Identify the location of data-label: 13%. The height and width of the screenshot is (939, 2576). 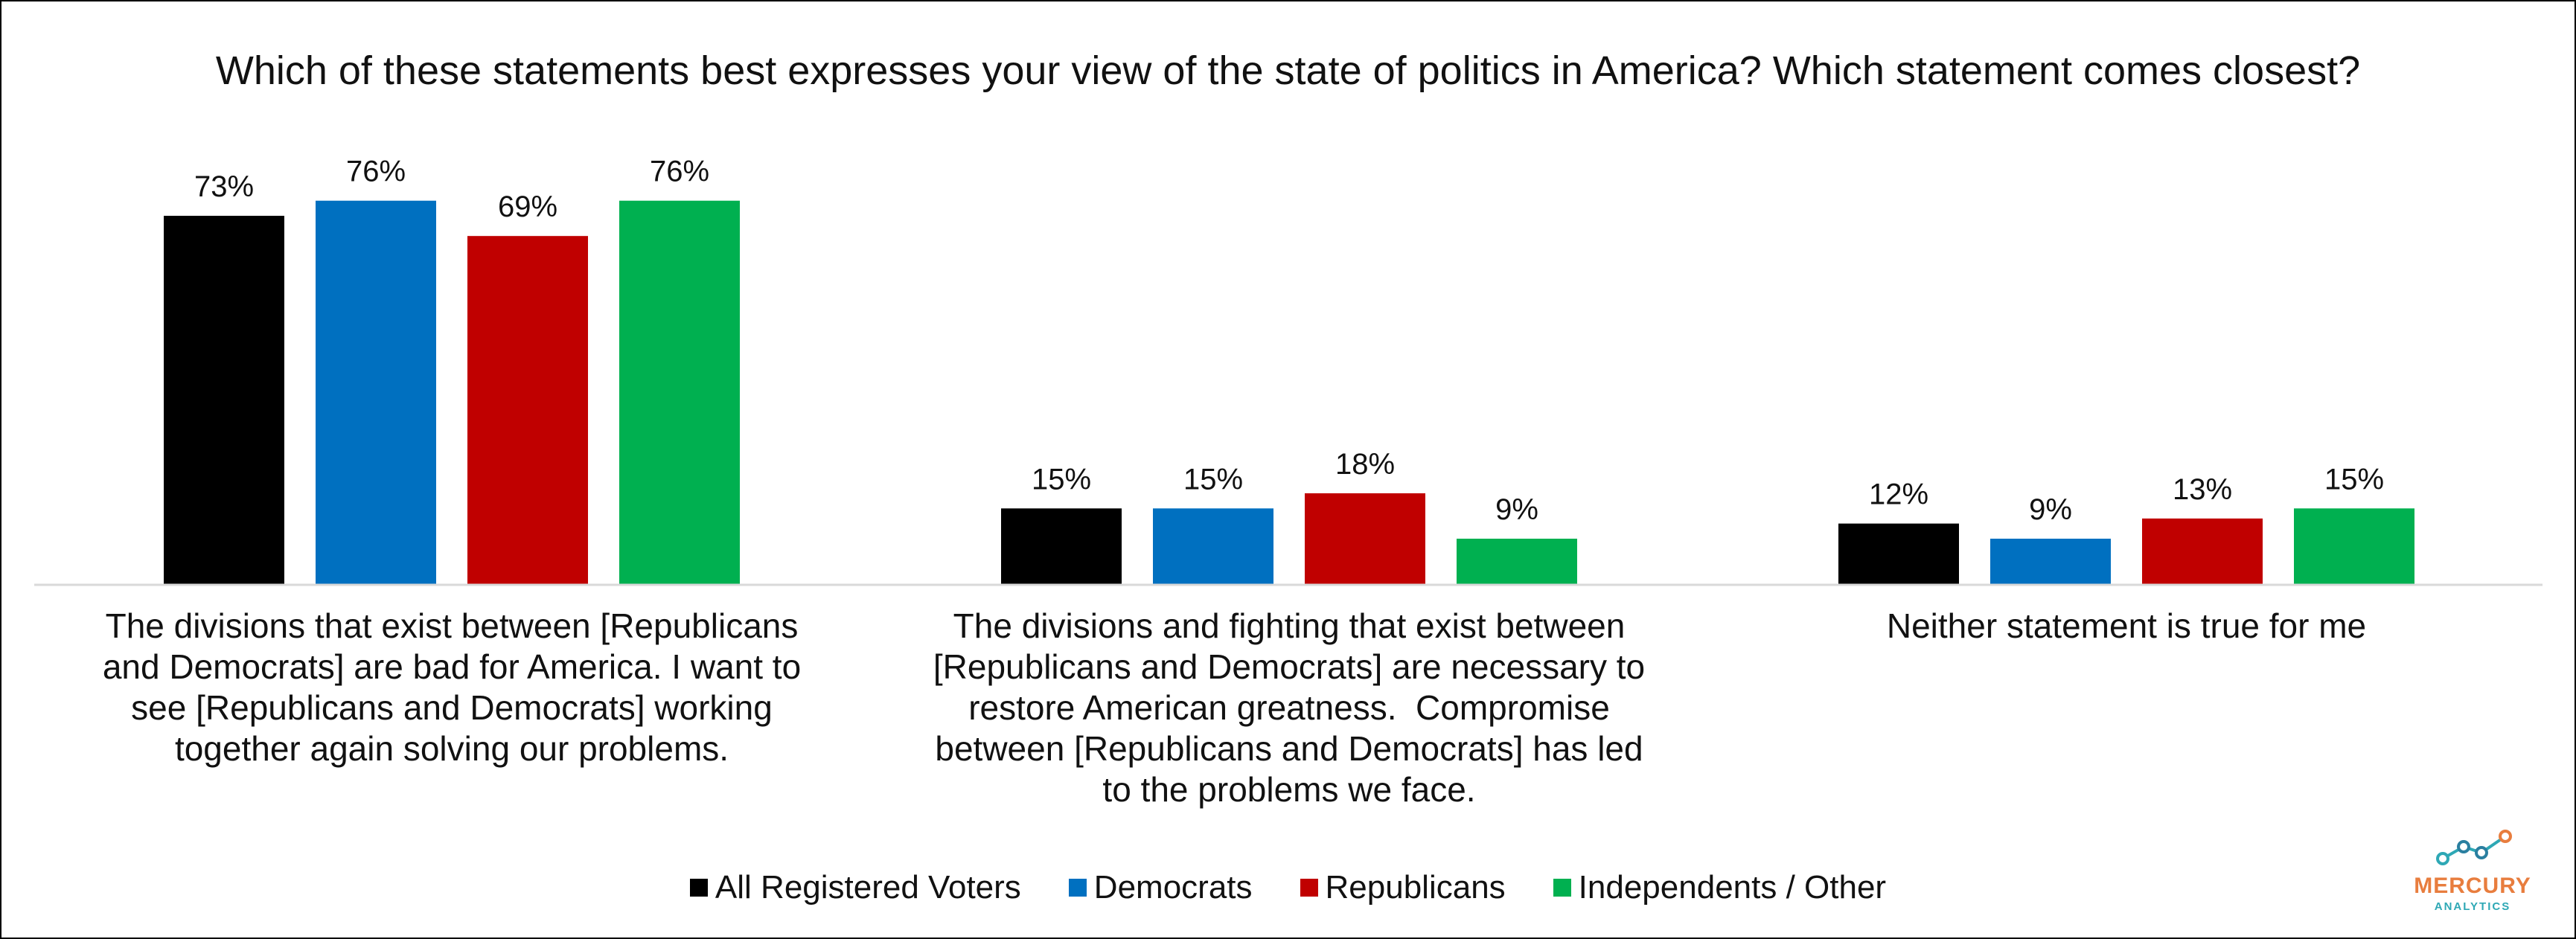
(2202, 489).